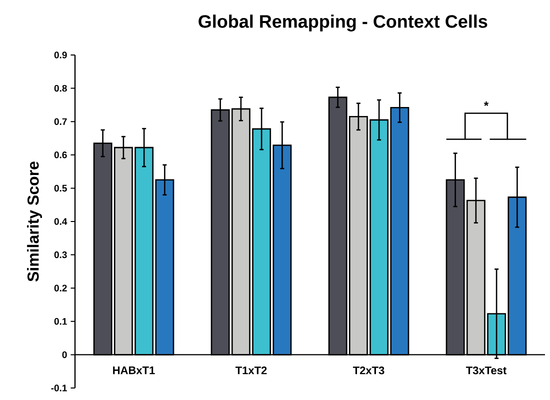  What do you see at coordinates (60, 188) in the screenshot?
I see `y-tick-label: 0.5` at bounding box center [60, 188].